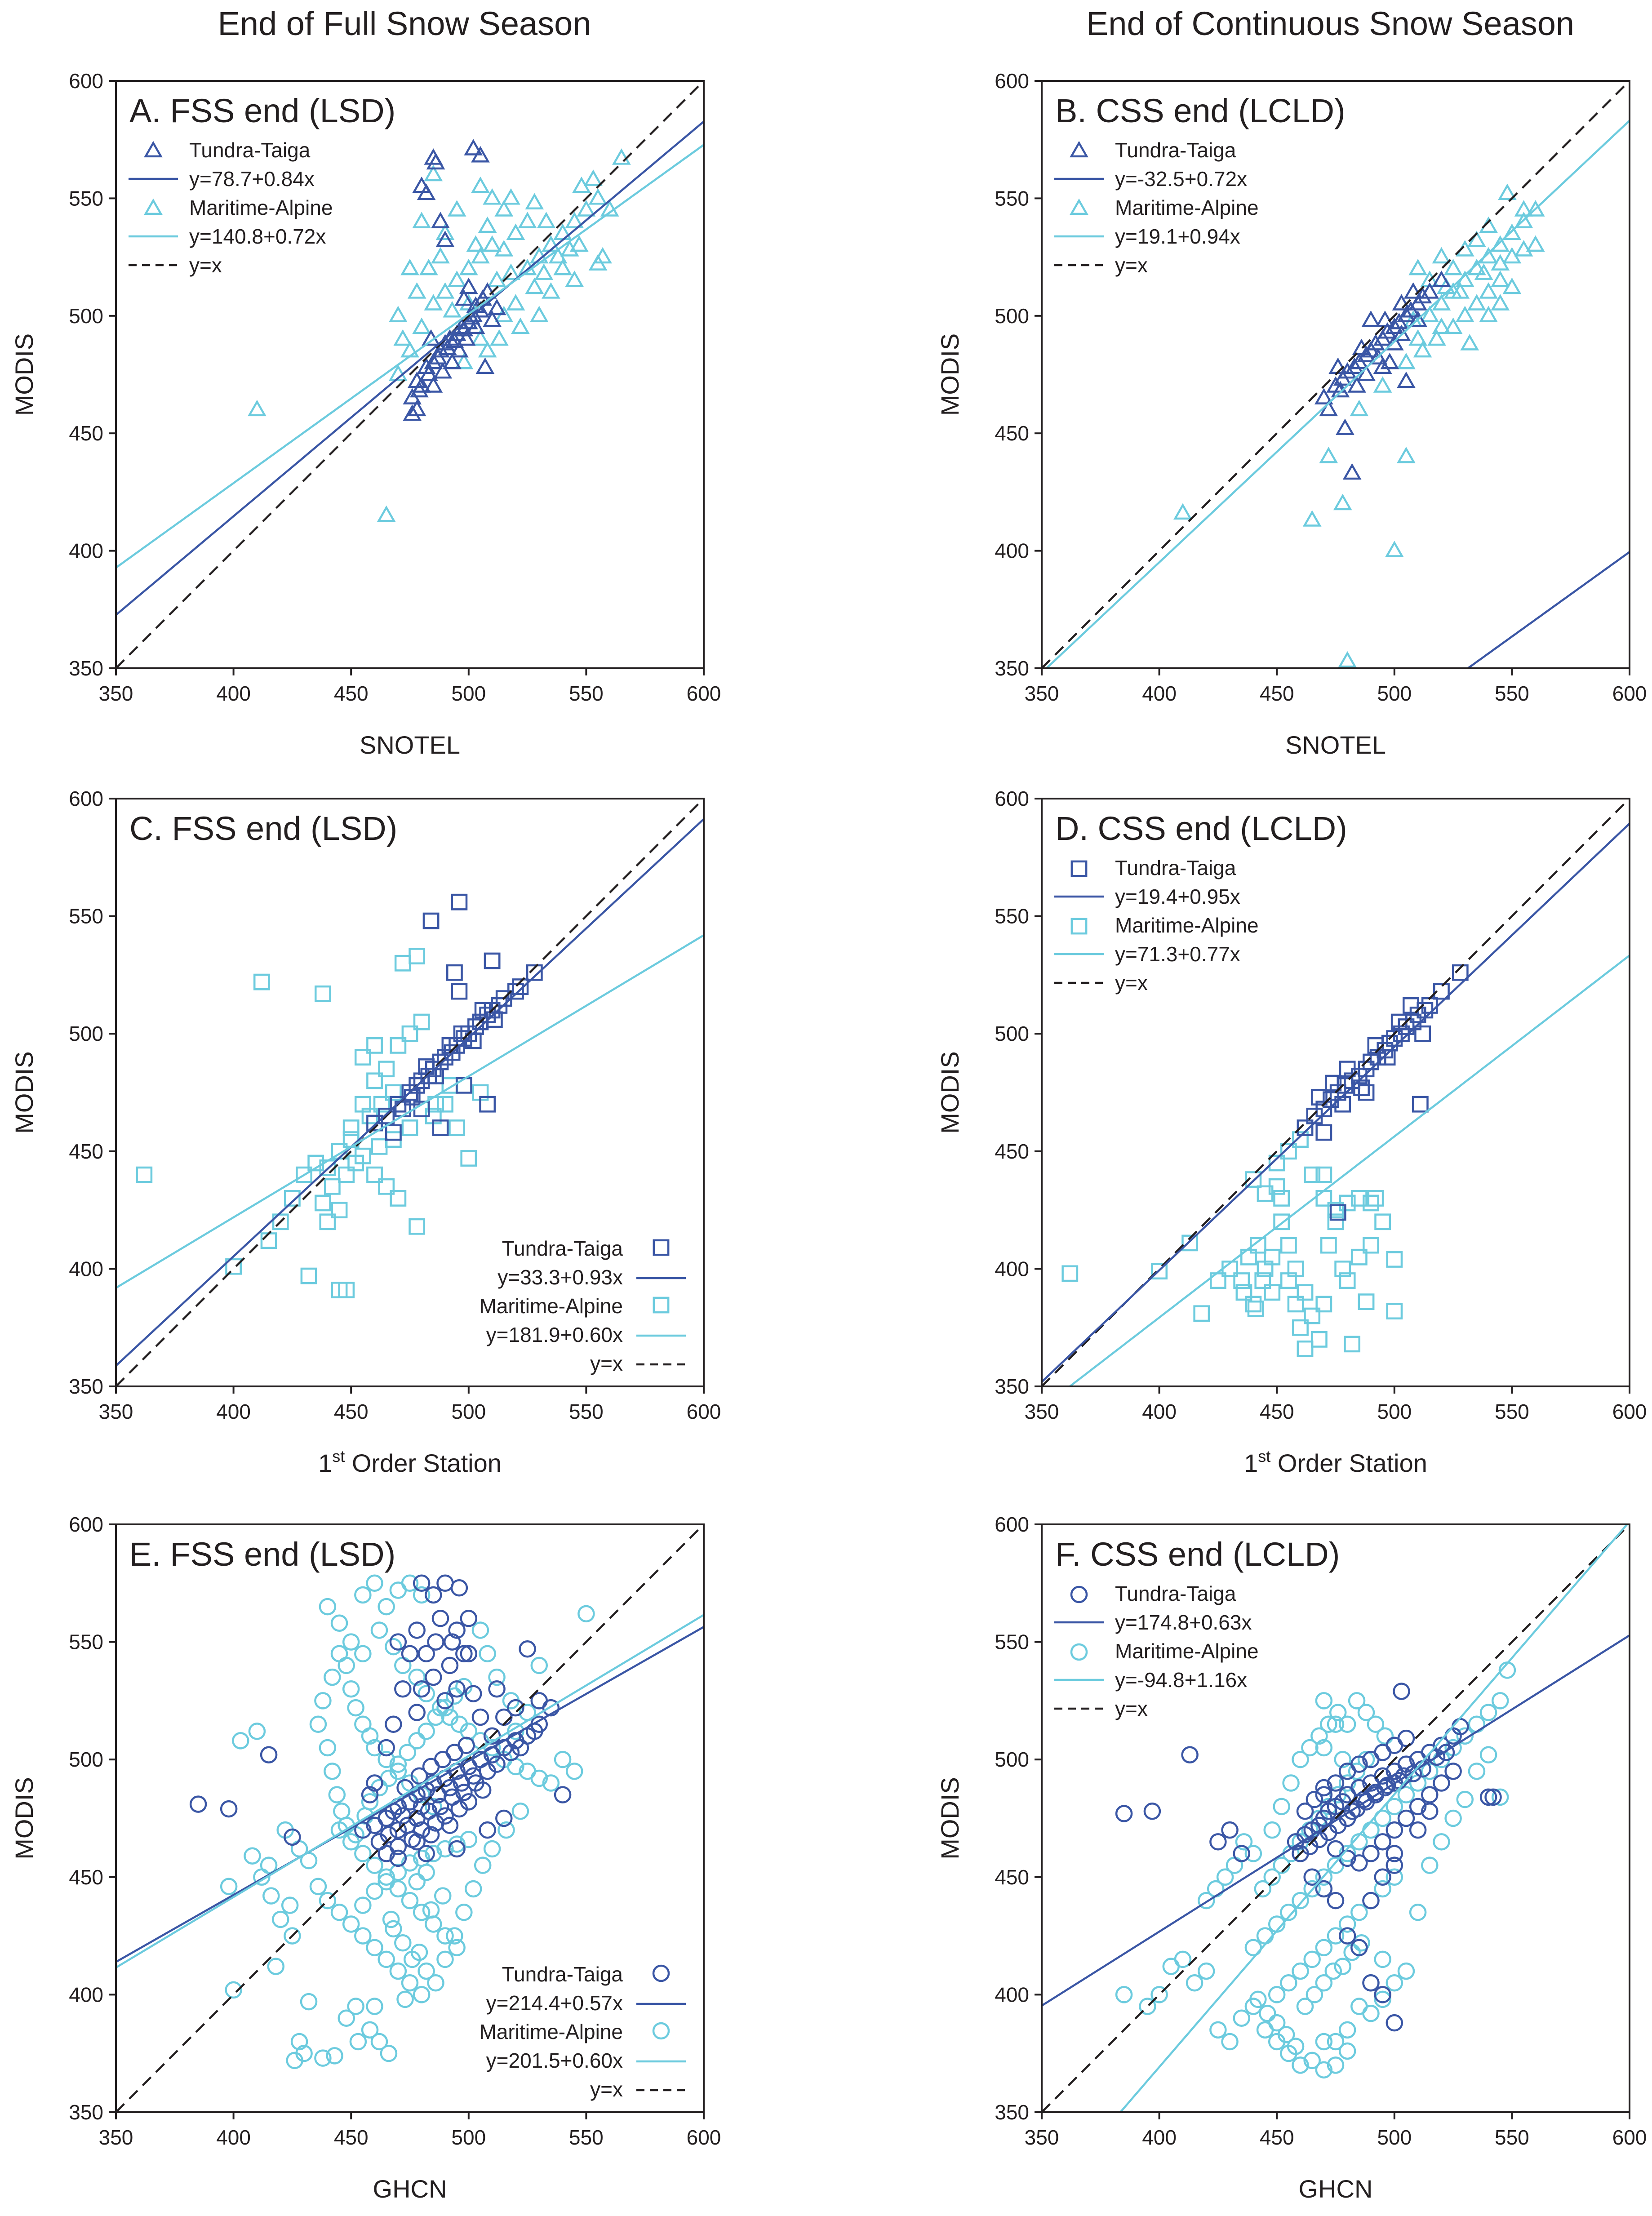 The image size is (1652, 2216). I want to click on x-axis-label: SNOTEL, so click(1335, 745).